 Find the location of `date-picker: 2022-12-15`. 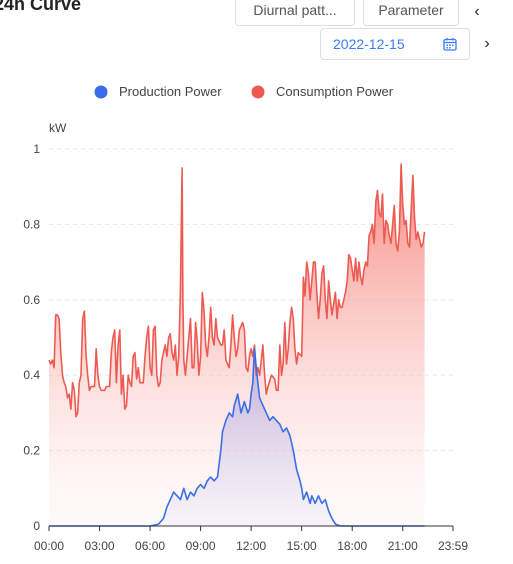

date-picker: 2022-12-15 is located at coordinates (395, 44).